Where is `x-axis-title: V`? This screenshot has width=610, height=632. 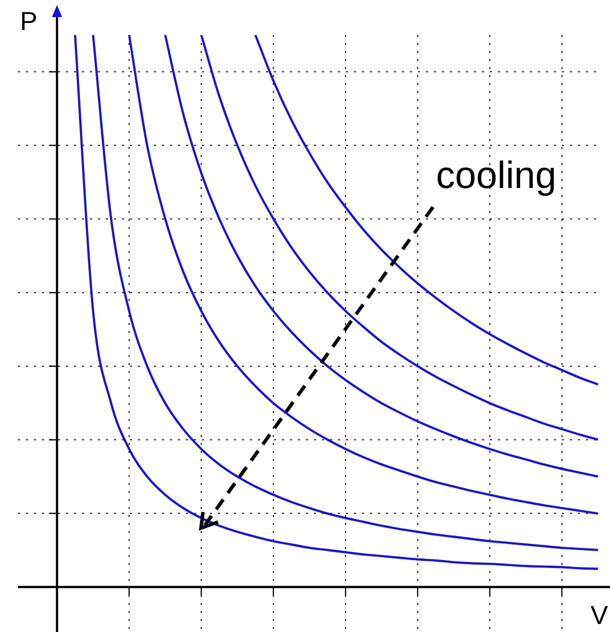 x-axis-title: V is located at coordinates (599, 615).